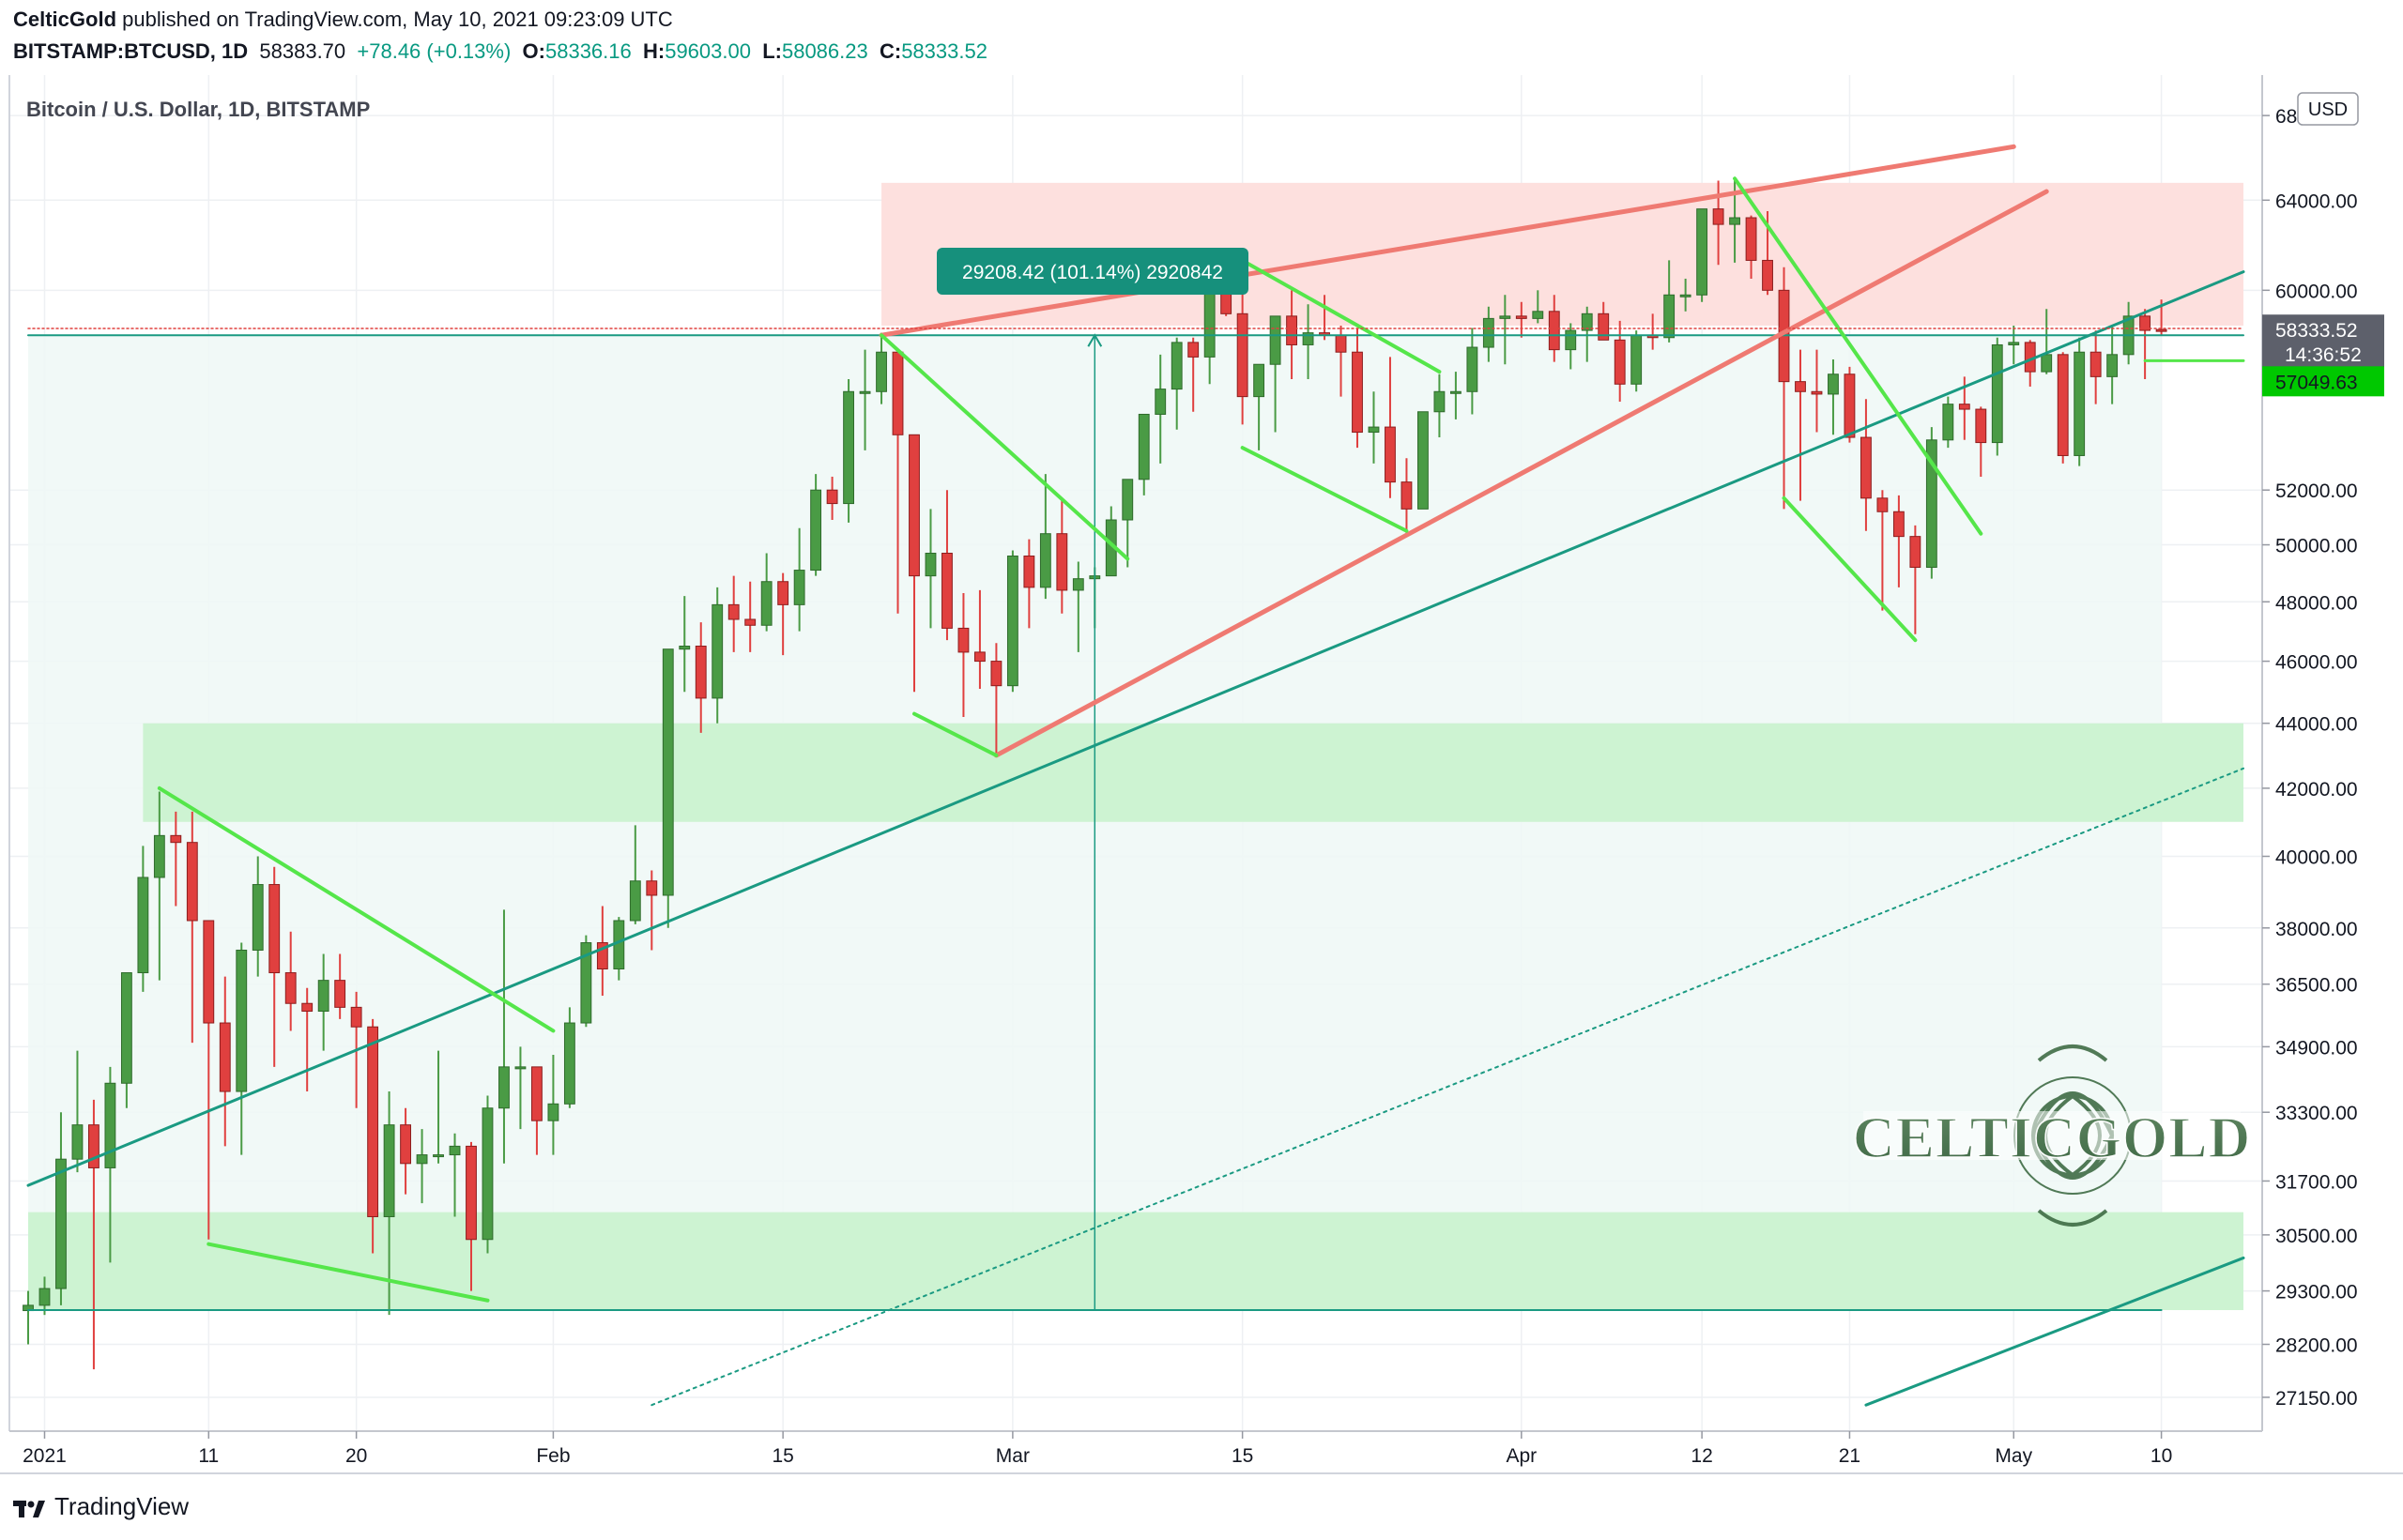  Describe the element at coordinates (2052, 1135) in the screenshot. I see `celticgold-logo: CELTICGOLD` at that location.